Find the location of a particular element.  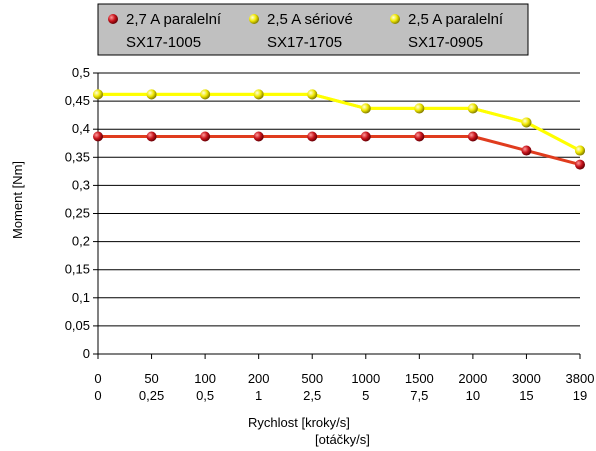

y-tick-label: 0,05 is located at coordinates (77, 325).